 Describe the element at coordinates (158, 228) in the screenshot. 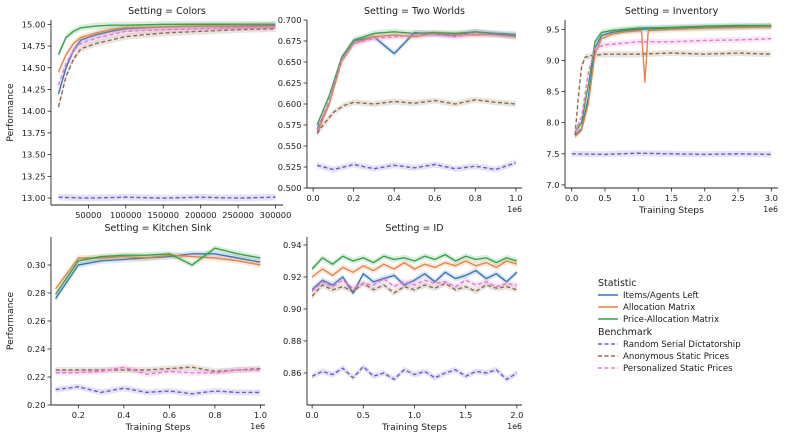

I see `panel-title: Setting = Kitchen Sink` at that location.